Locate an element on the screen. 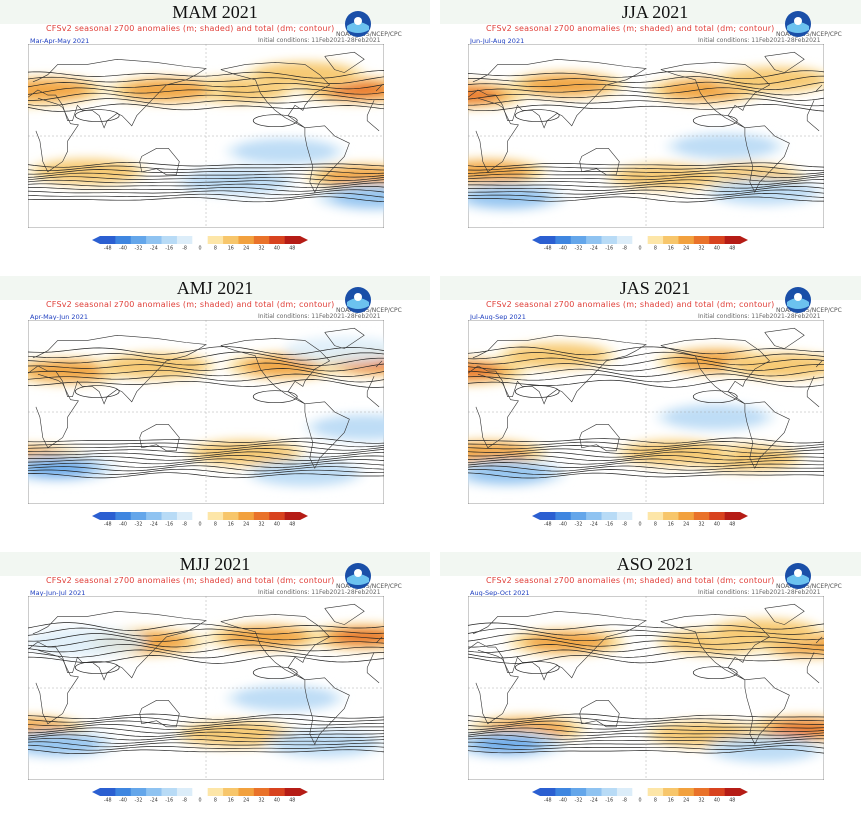 Image resolution: width=861 pixels, height=833 pixels. colorbar-label: 24 is located at coordinates (686, 248).